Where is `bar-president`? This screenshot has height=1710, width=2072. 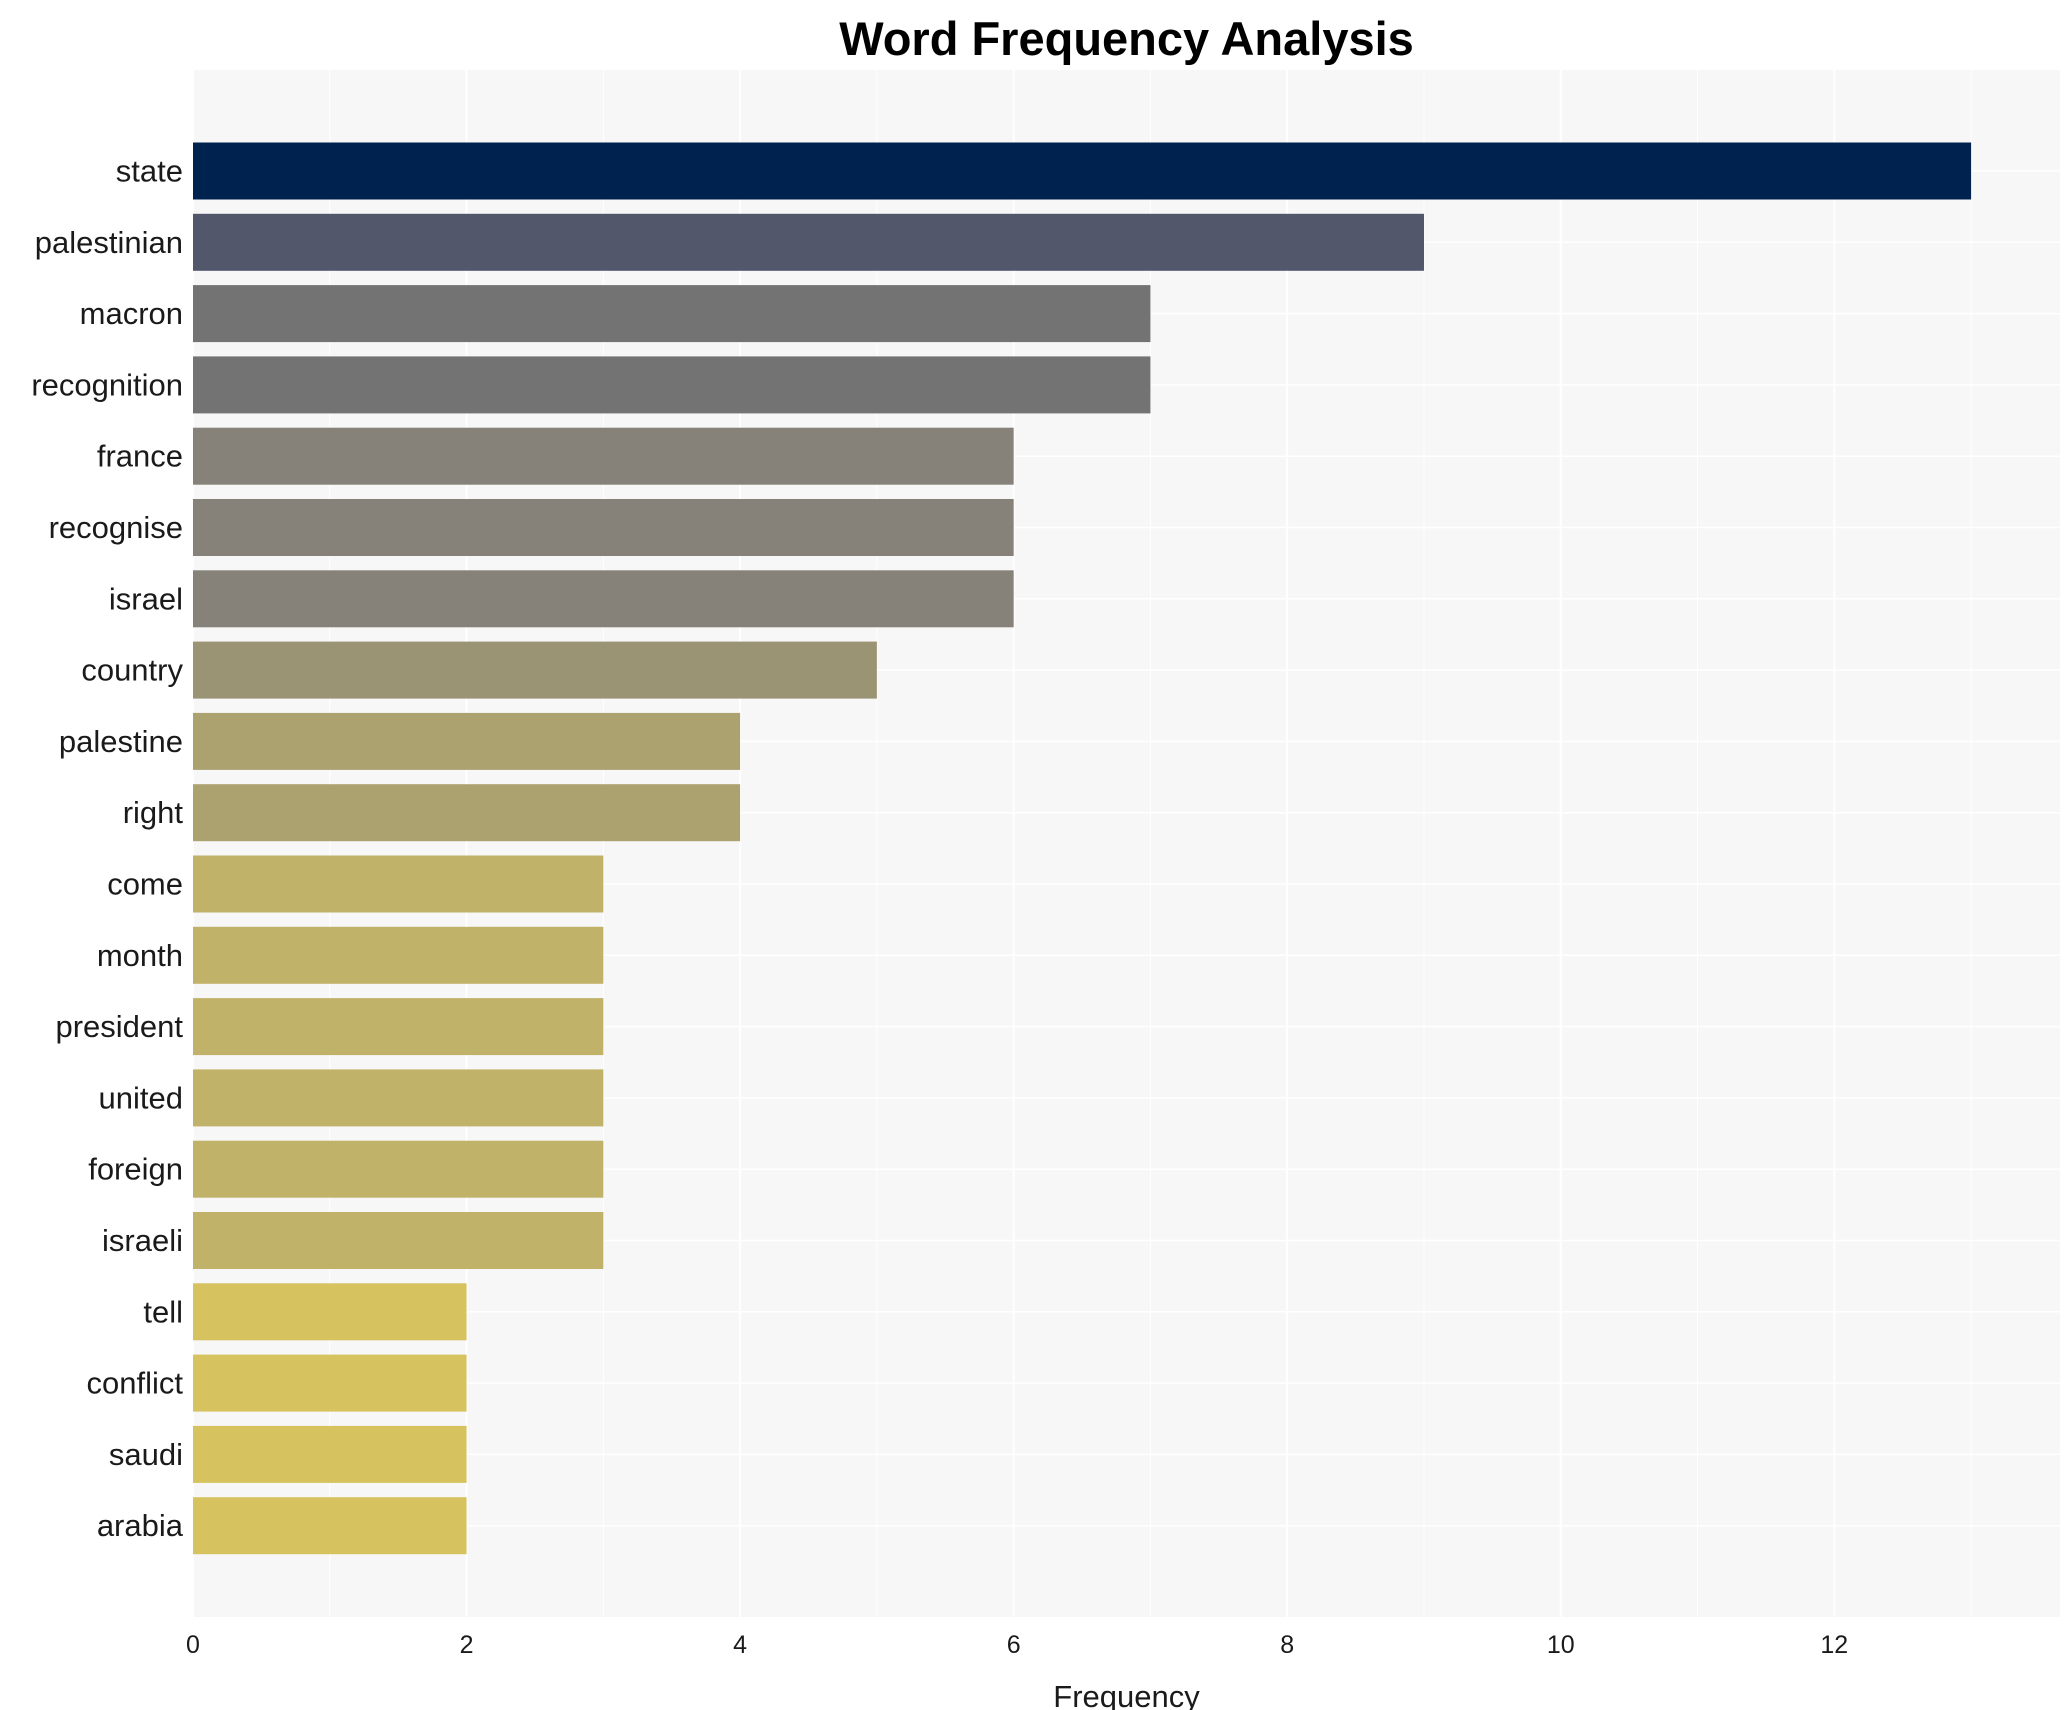 bar-president is located at coordinates (398, 1027).